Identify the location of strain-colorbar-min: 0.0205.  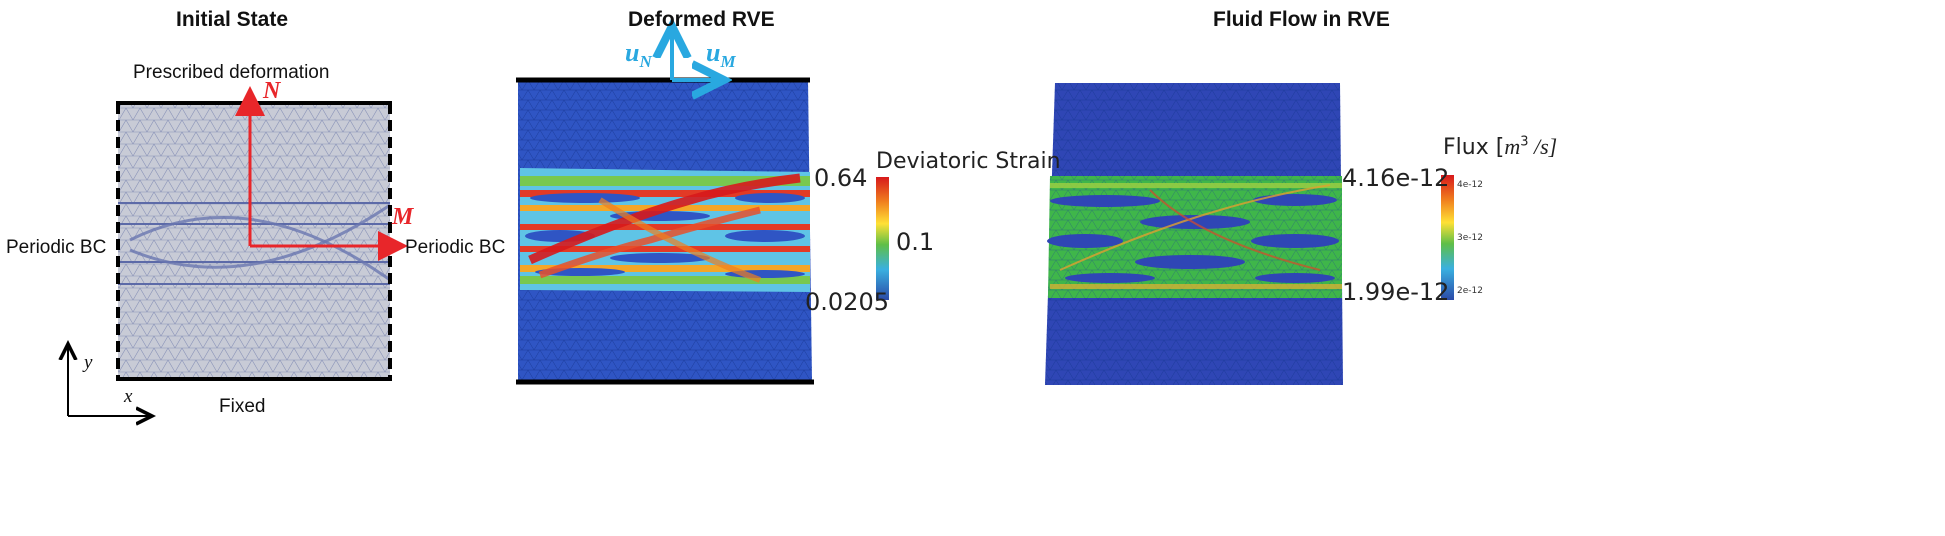
(847, 302).